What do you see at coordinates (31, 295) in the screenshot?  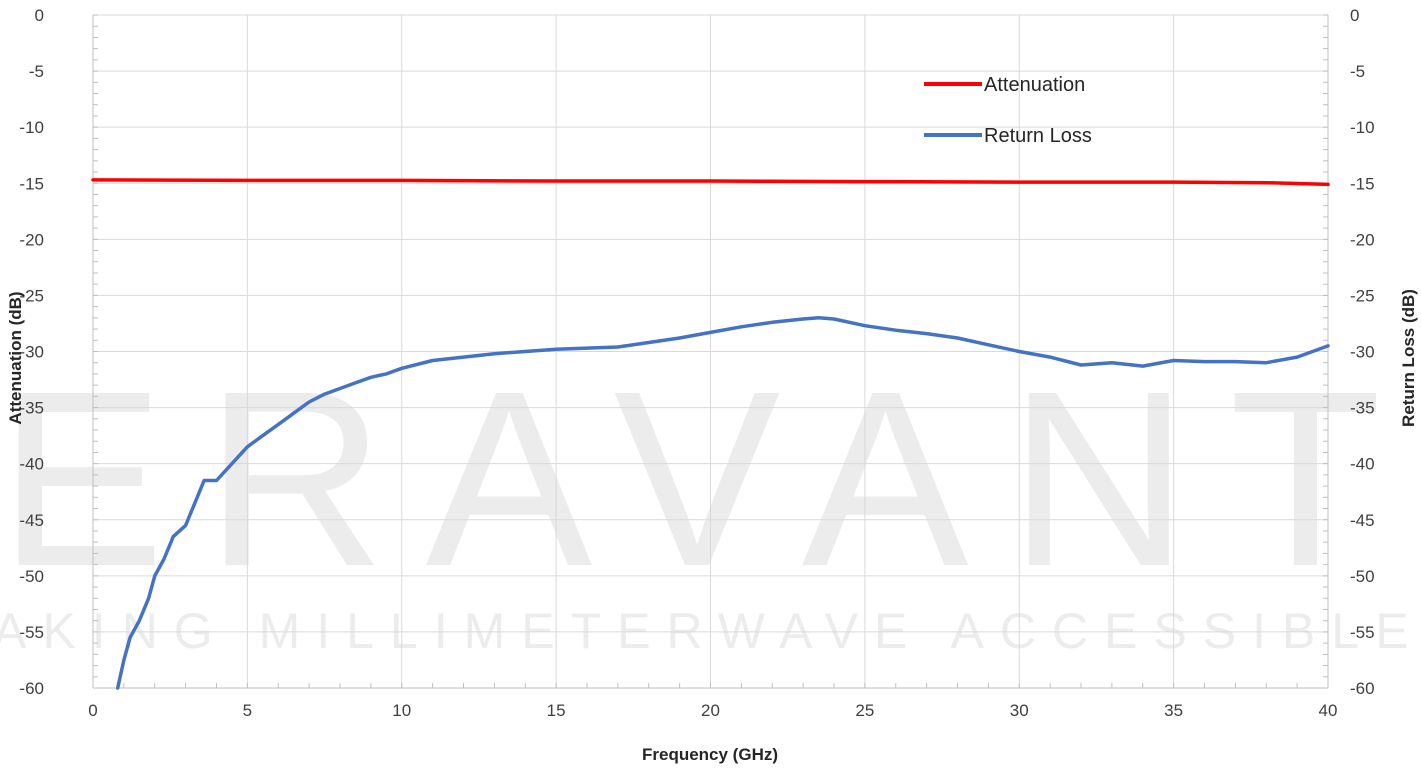 I see `y-tick-label: -25` at bounding box center [31, 295].